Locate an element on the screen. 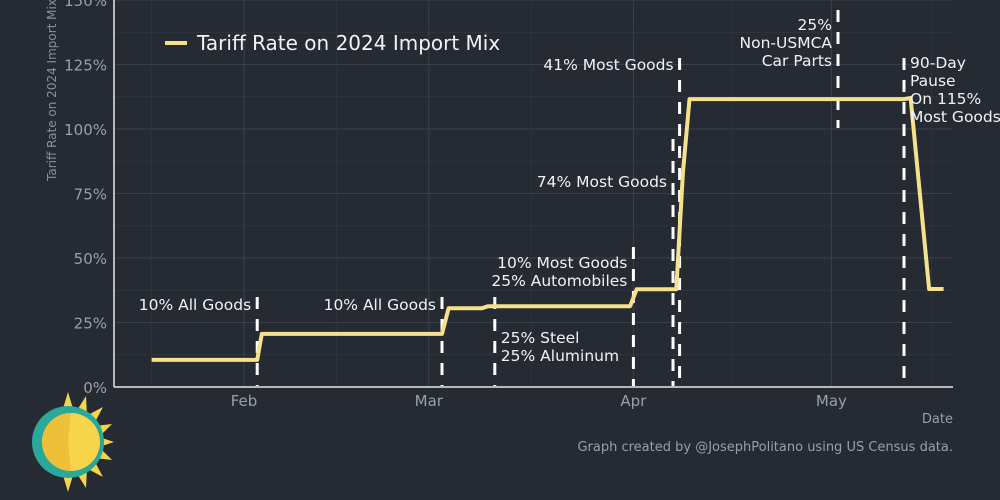 The width and height of the screenshot is (1000, 500). x-axis-title: Date is located at coordinates (937, 419).